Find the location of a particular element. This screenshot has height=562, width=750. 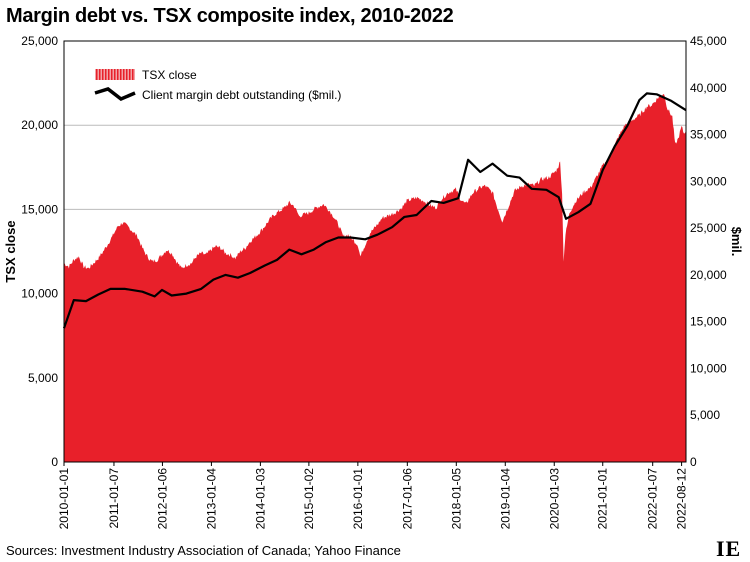

x-tick-label: 2021-01-01 is located at coordinates (603, 499).